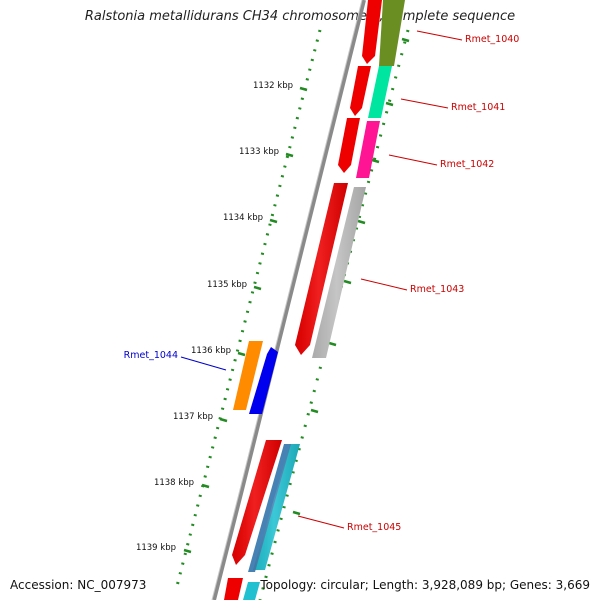 Image resolution: width=600 pixels, height=600 pixels. I want to click on gene-label-rmet-1045: Rmet_1045, so click(374, 527).